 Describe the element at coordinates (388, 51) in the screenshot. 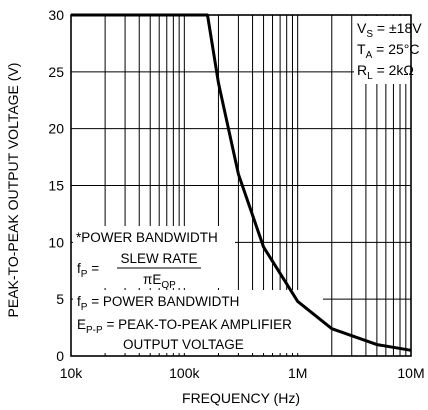

I see `condition-ta: TA = 25°C` at that location.